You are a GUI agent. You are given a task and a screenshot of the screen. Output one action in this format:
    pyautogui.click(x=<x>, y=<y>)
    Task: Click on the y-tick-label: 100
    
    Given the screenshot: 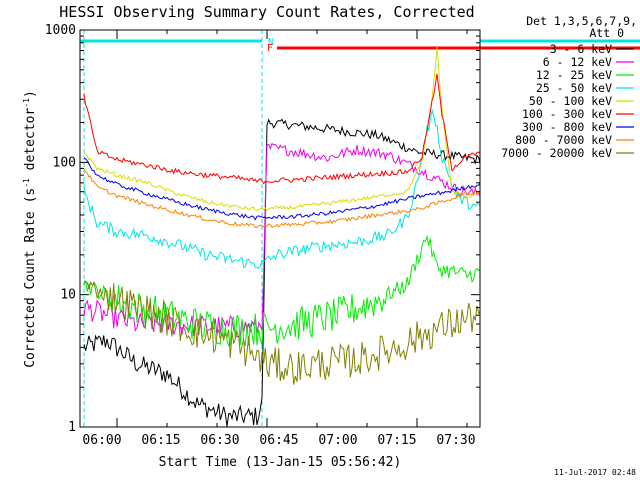 What is the action you would take?
    pyautogui.click(x=64, y=162)
    